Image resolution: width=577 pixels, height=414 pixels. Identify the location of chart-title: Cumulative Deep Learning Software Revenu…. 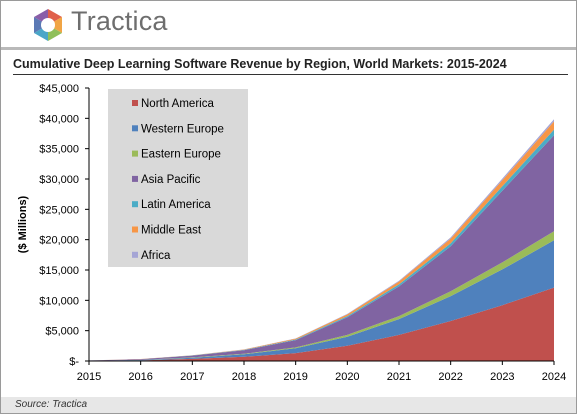
(260, 64).